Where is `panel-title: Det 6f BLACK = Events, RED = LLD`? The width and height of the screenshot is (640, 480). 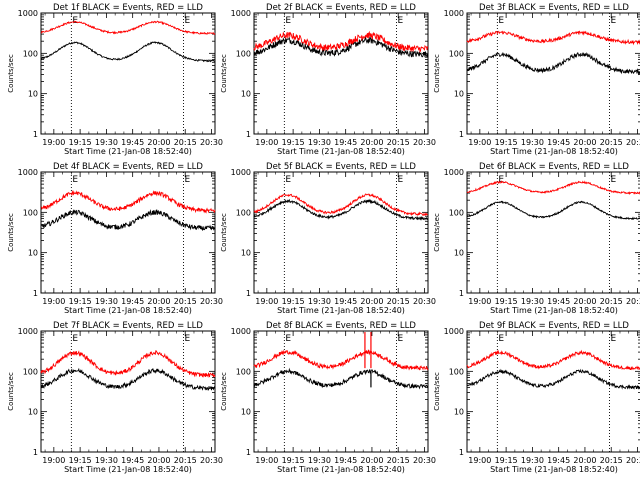
panel-title: Det 6f BLACK = Events, RED = LLD is located at coordinates (554, 167).